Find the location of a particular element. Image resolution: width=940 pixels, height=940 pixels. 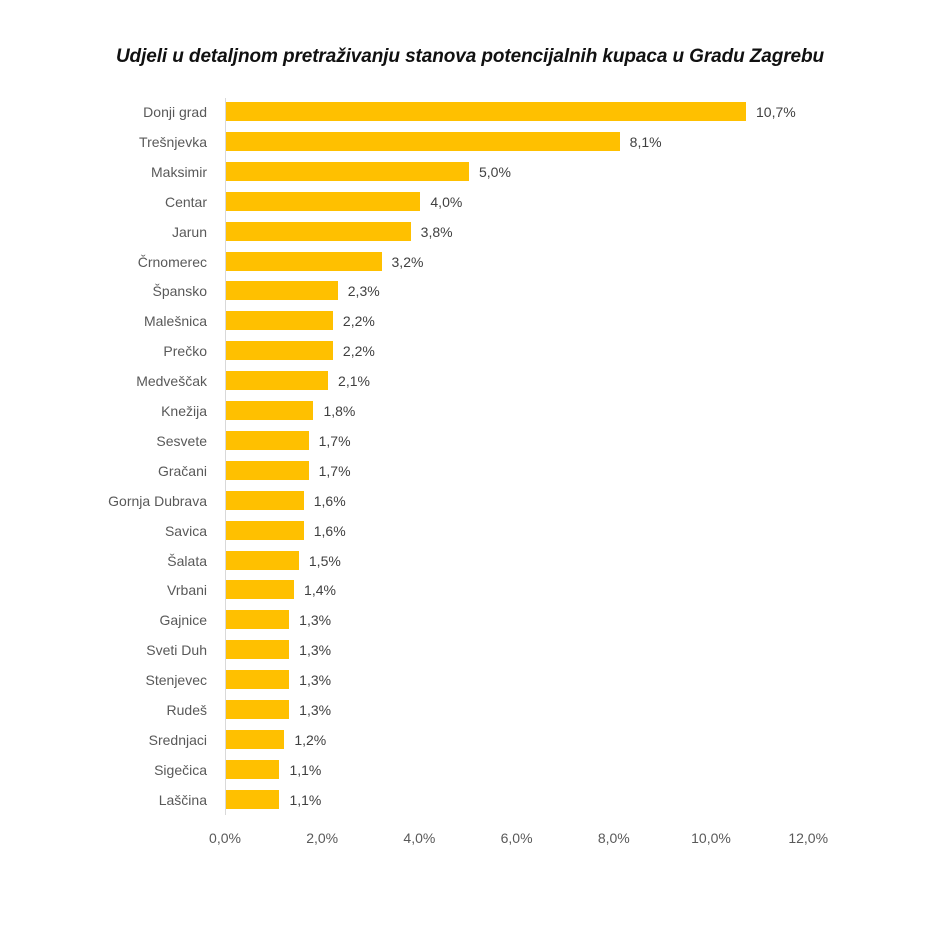

category-label: Sveti Duh is located at coordinates (176, 650).